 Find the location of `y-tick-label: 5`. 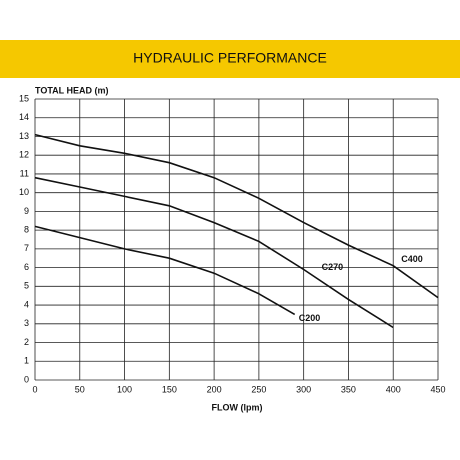

y-tick-label: 5 is located at coordinates (26, 286).